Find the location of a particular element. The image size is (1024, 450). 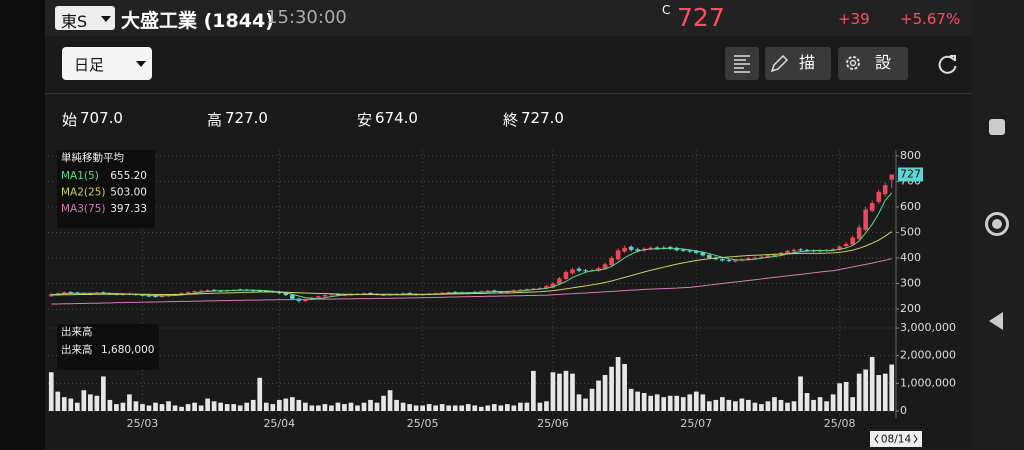

settings-button: 設定 is located at coordinates (873, 63).